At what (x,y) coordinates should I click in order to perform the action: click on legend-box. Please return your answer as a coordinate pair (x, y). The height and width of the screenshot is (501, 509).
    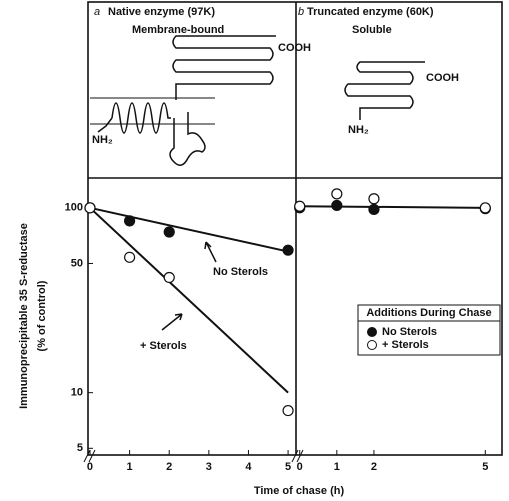
    Looking at the image, I should click on (429, 330).